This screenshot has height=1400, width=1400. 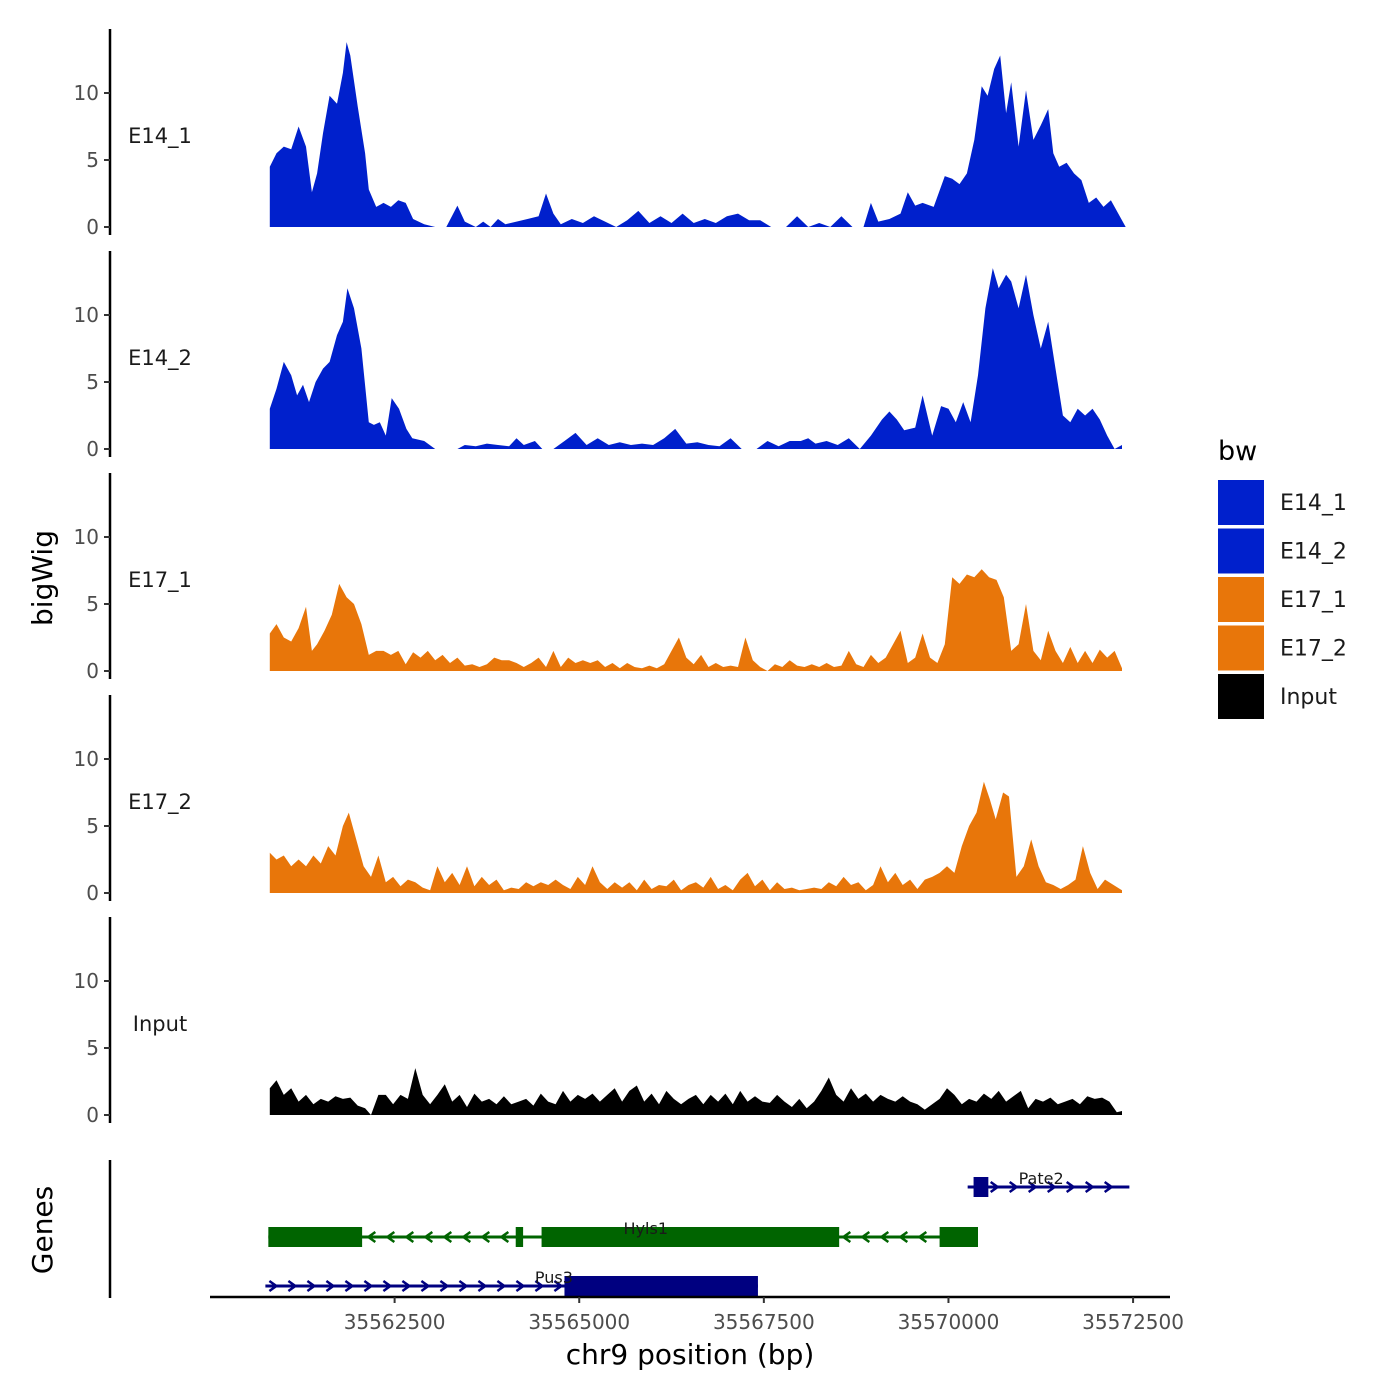 What do you see at coordinates (1241, 696) in the screenshot?
I see `legend-swatch-input` at bounding box center [1241, 696].